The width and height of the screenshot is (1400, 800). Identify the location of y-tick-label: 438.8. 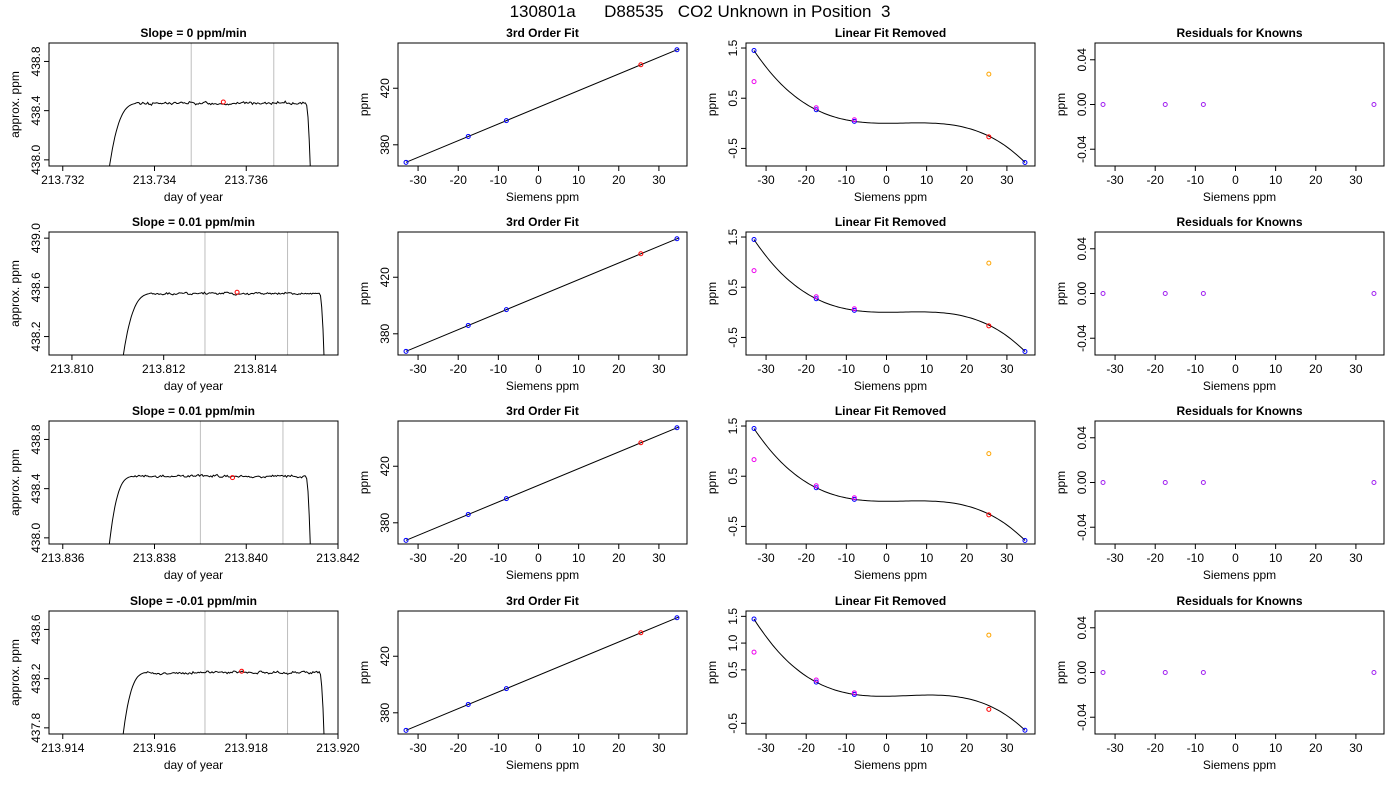
(36, 439).